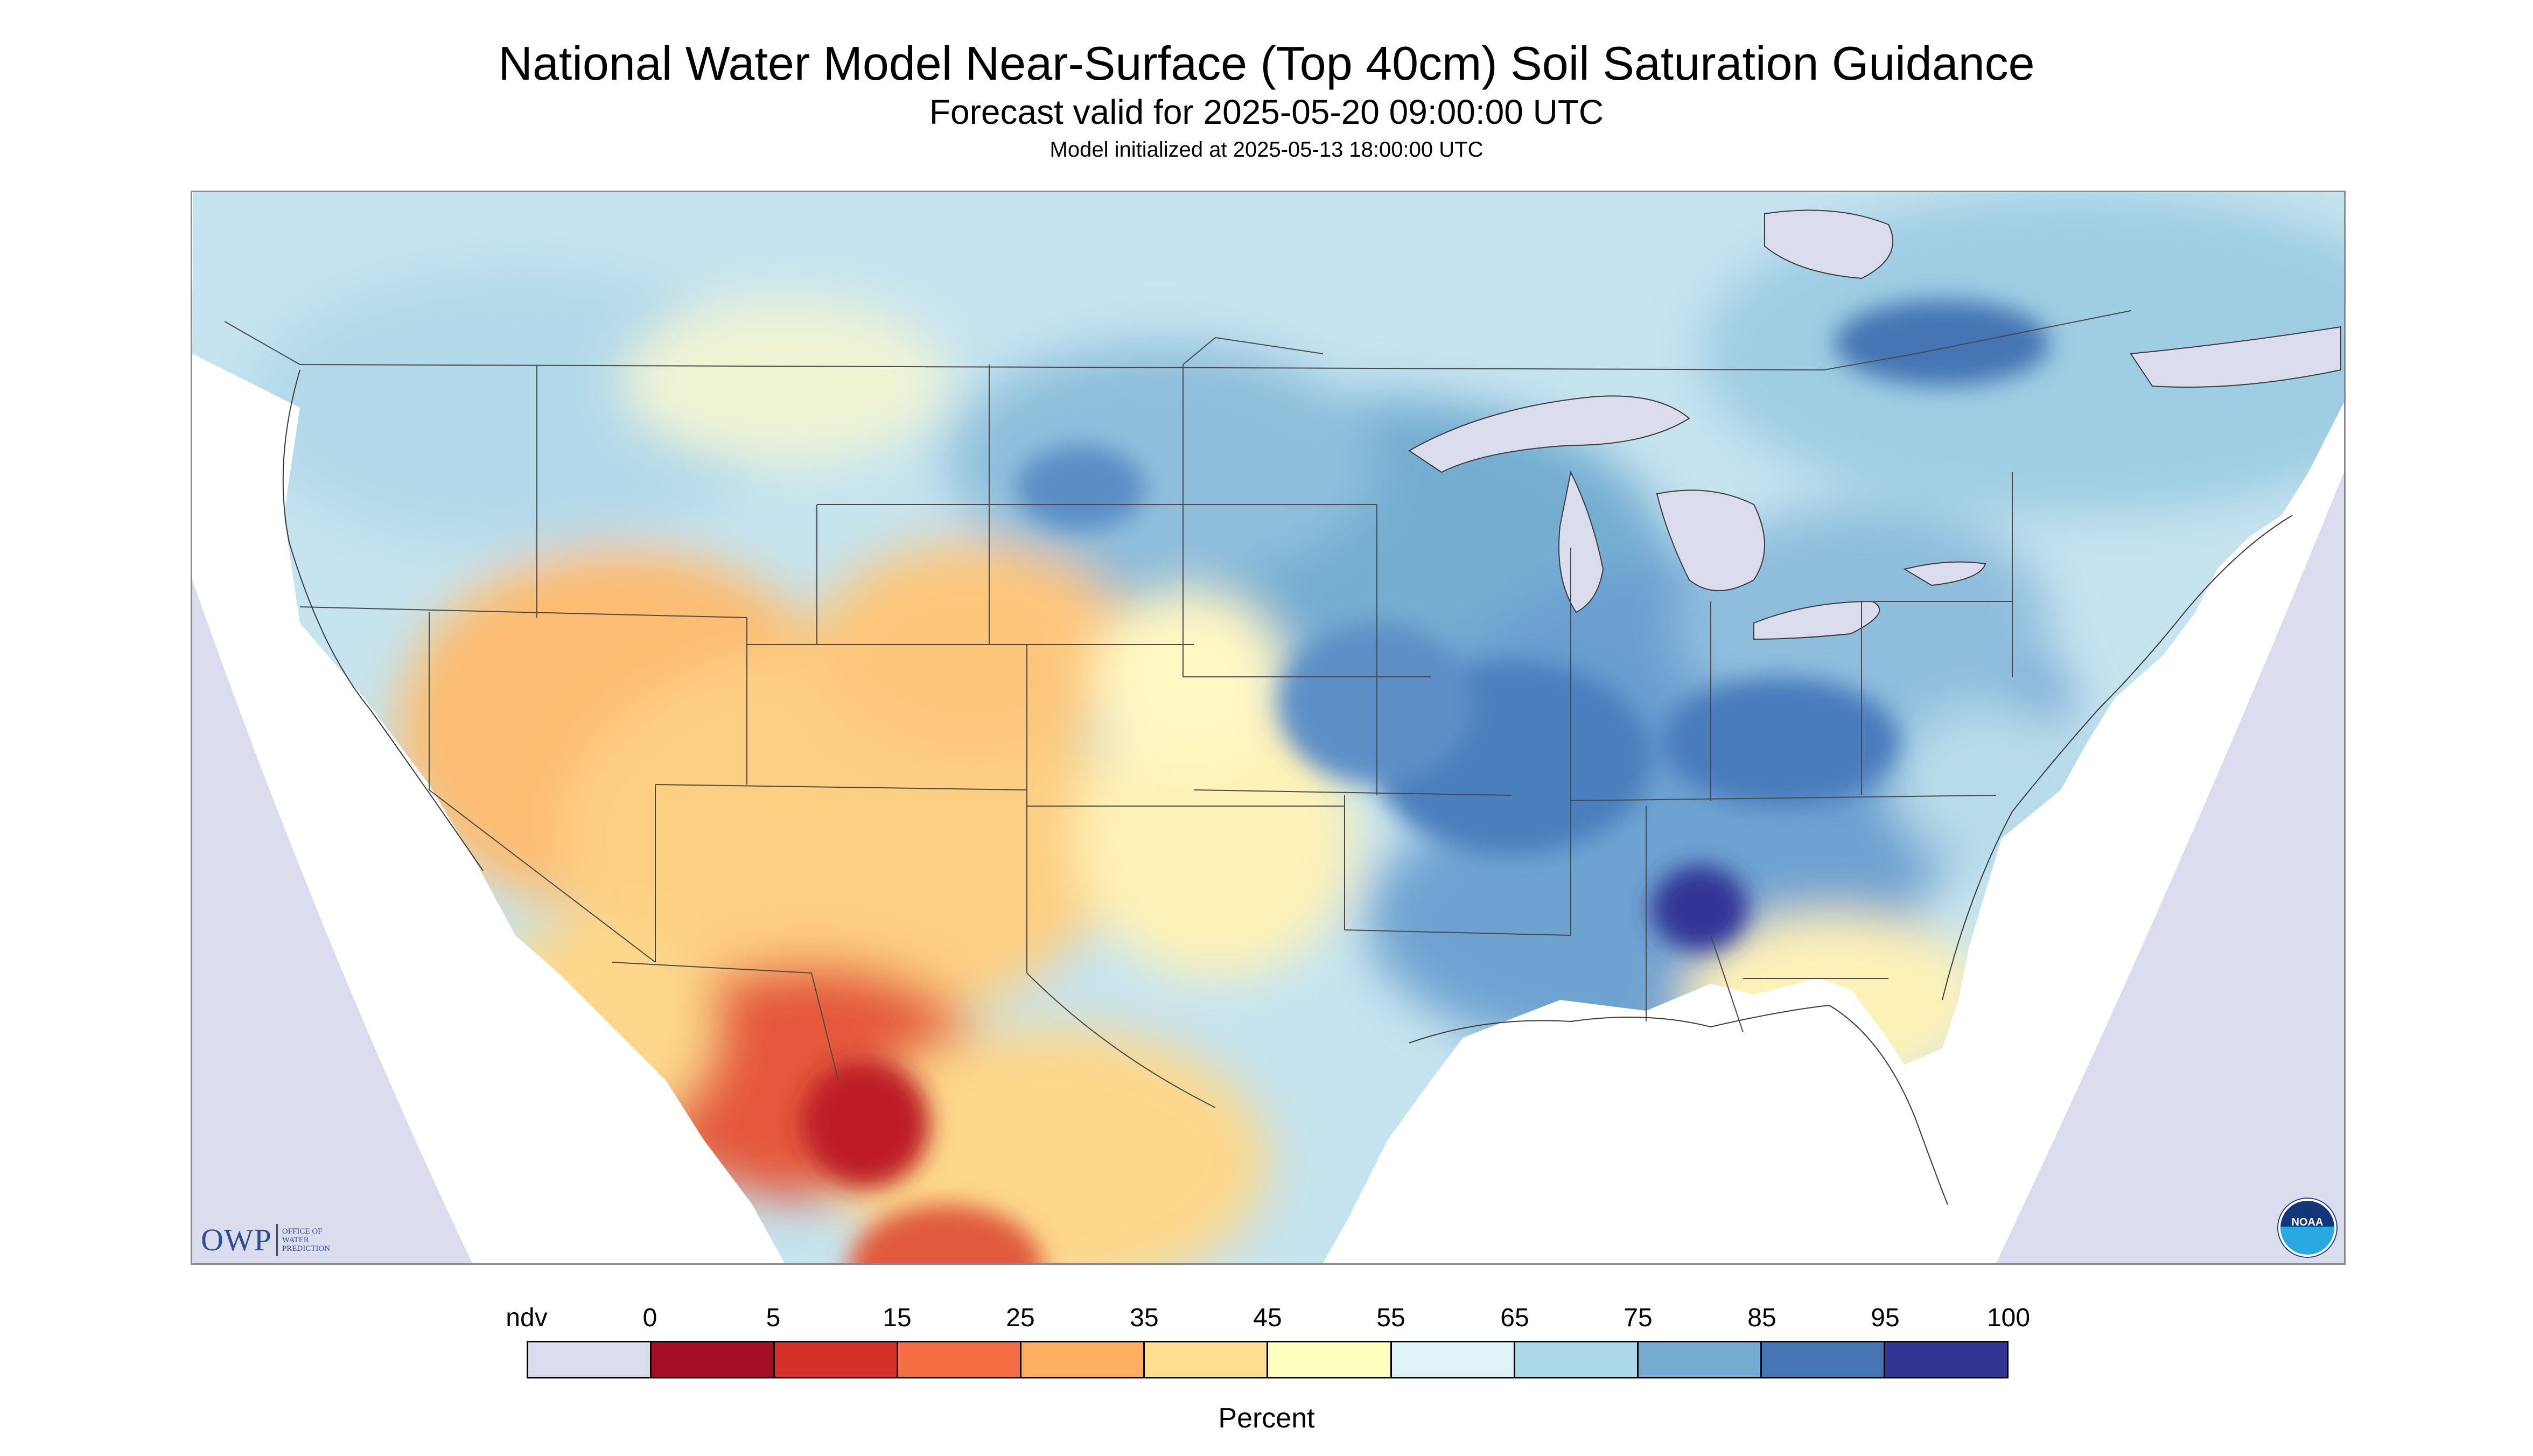  I want to click on legend-label-0: 0, so click(650, 1318).